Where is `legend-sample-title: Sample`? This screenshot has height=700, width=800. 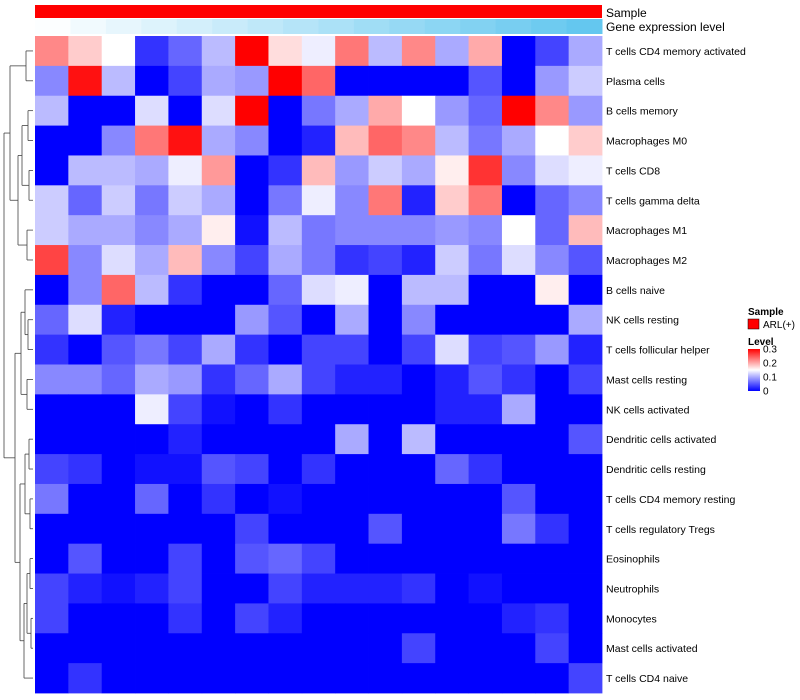 legend-sample-title: Sample is located at coordinates (766, 312).